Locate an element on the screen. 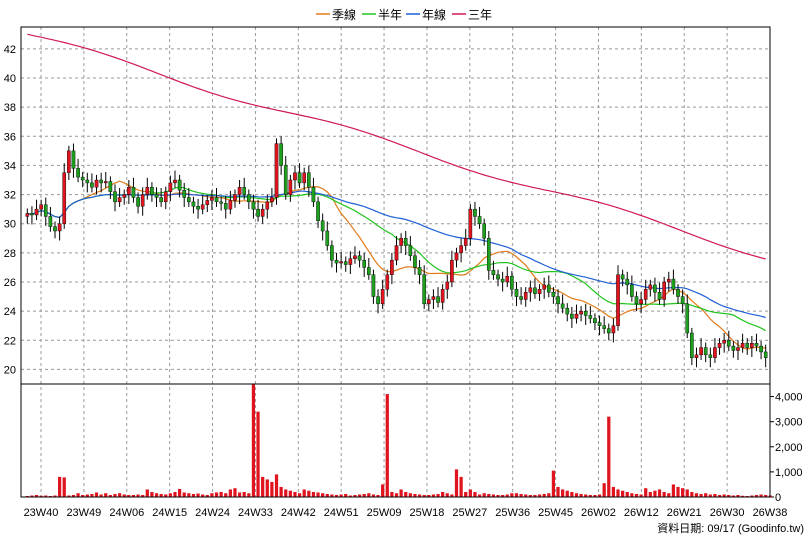 Image resolution: width=808 pixels, height=545 pixels. volume-tick-label: 0 is located at coordinates (778, 498).